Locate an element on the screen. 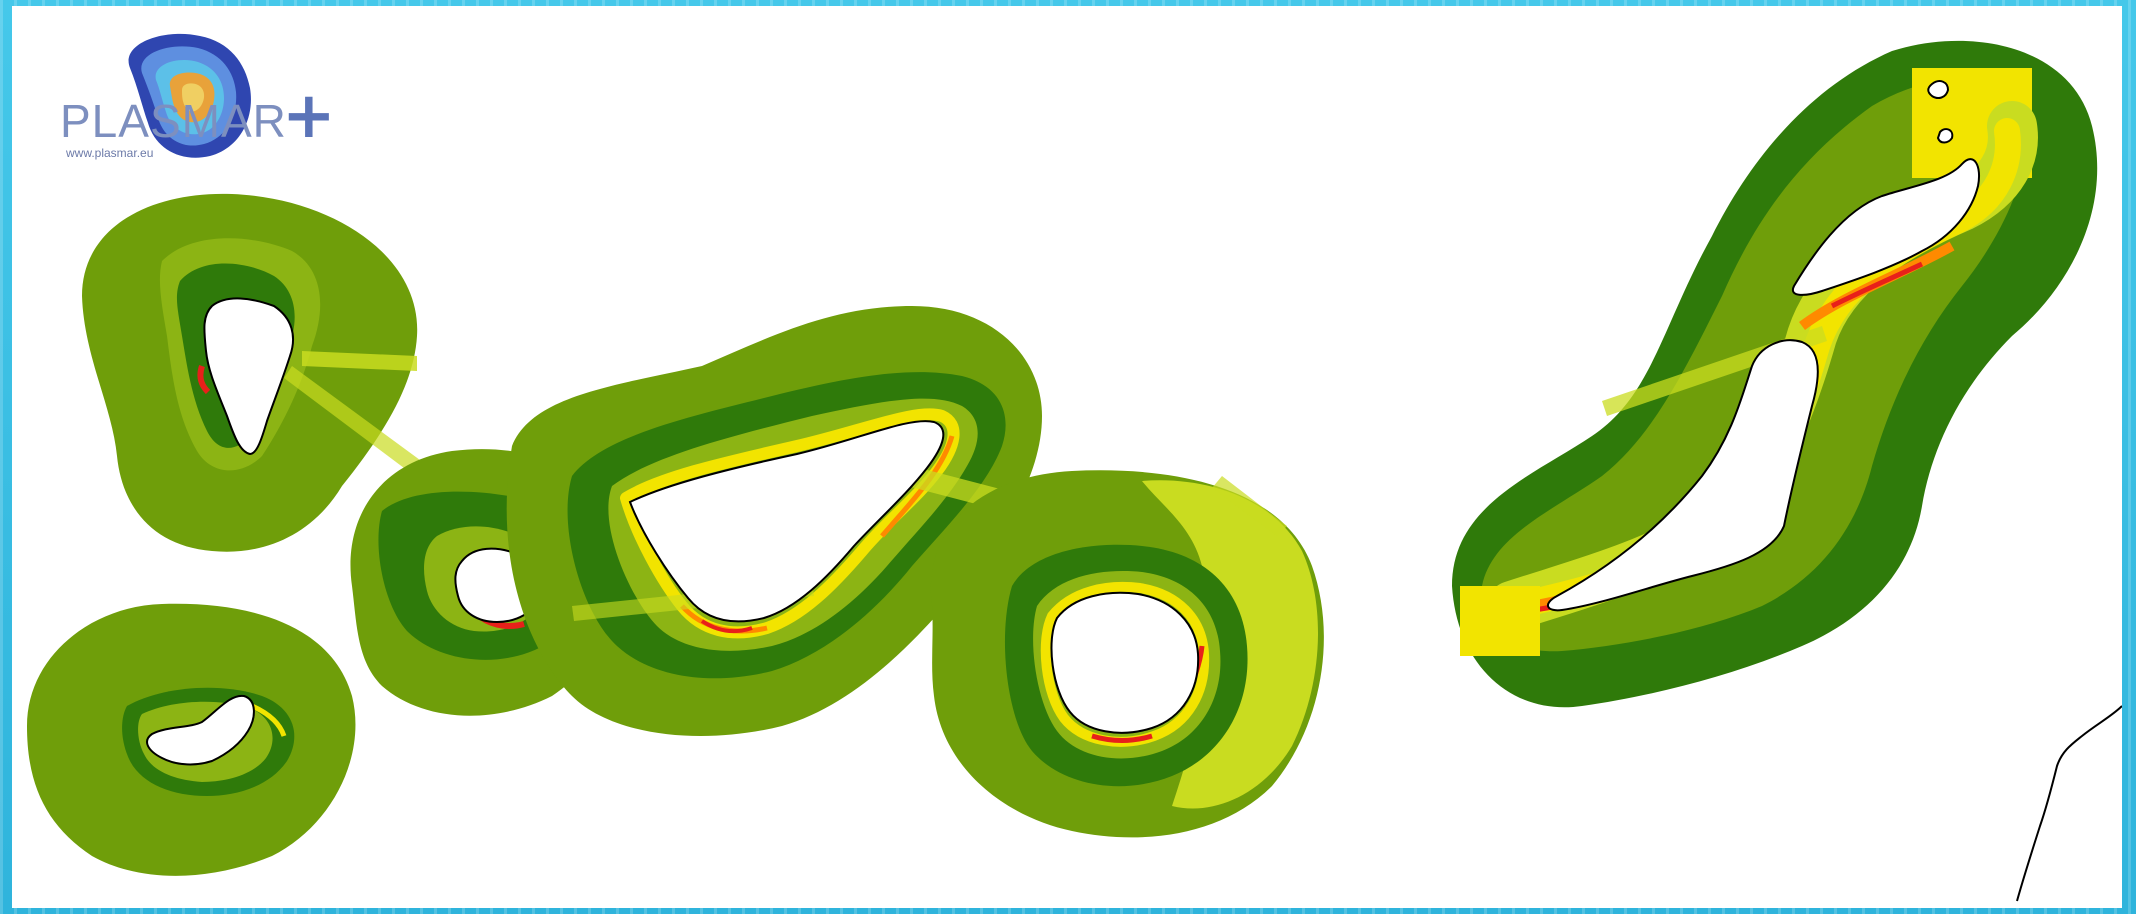 The image size is (2136, 914). la-palma-density is located at coordinates (204, 380).